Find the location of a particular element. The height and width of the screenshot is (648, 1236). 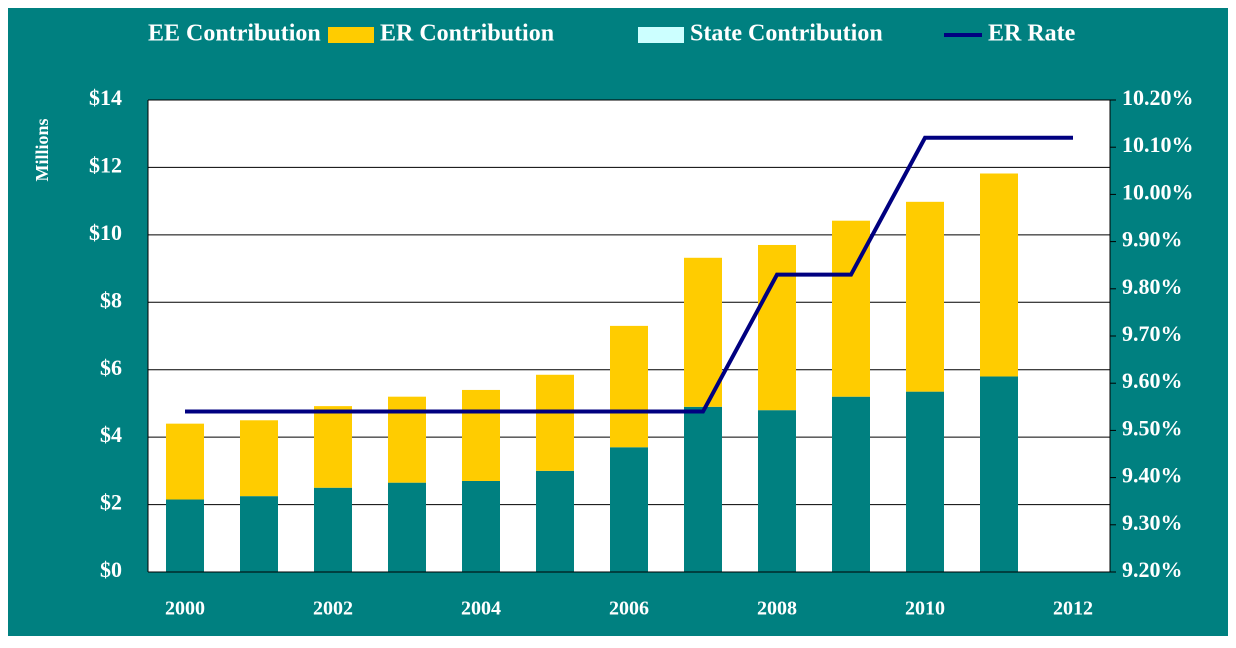

legend-label: ER Rate is located at coordinates (1032, 34).